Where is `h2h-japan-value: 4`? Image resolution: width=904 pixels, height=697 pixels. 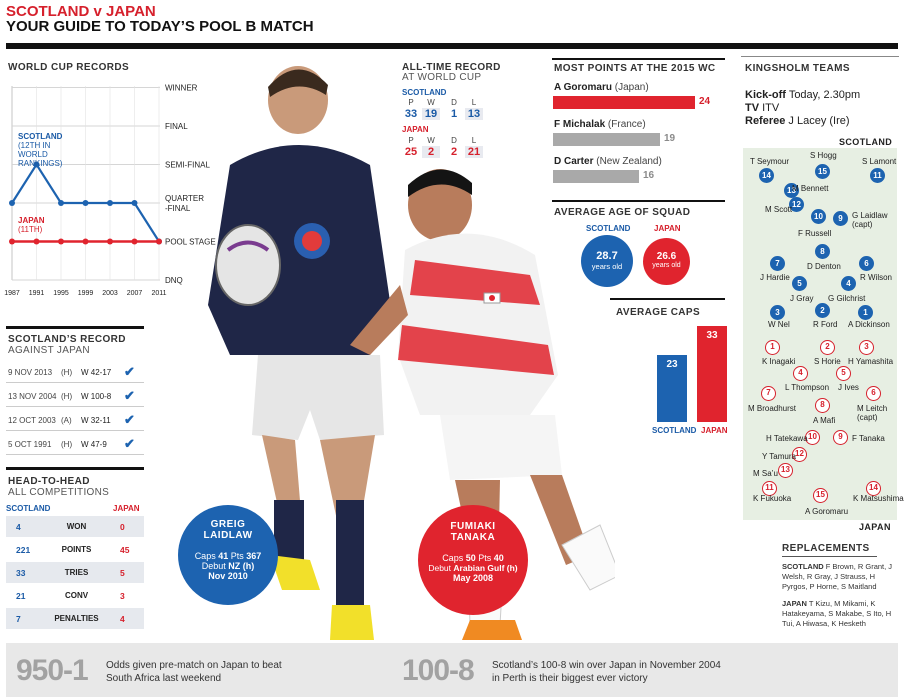 h2h-japan-value: 4 is located at coordinates (122, 619).